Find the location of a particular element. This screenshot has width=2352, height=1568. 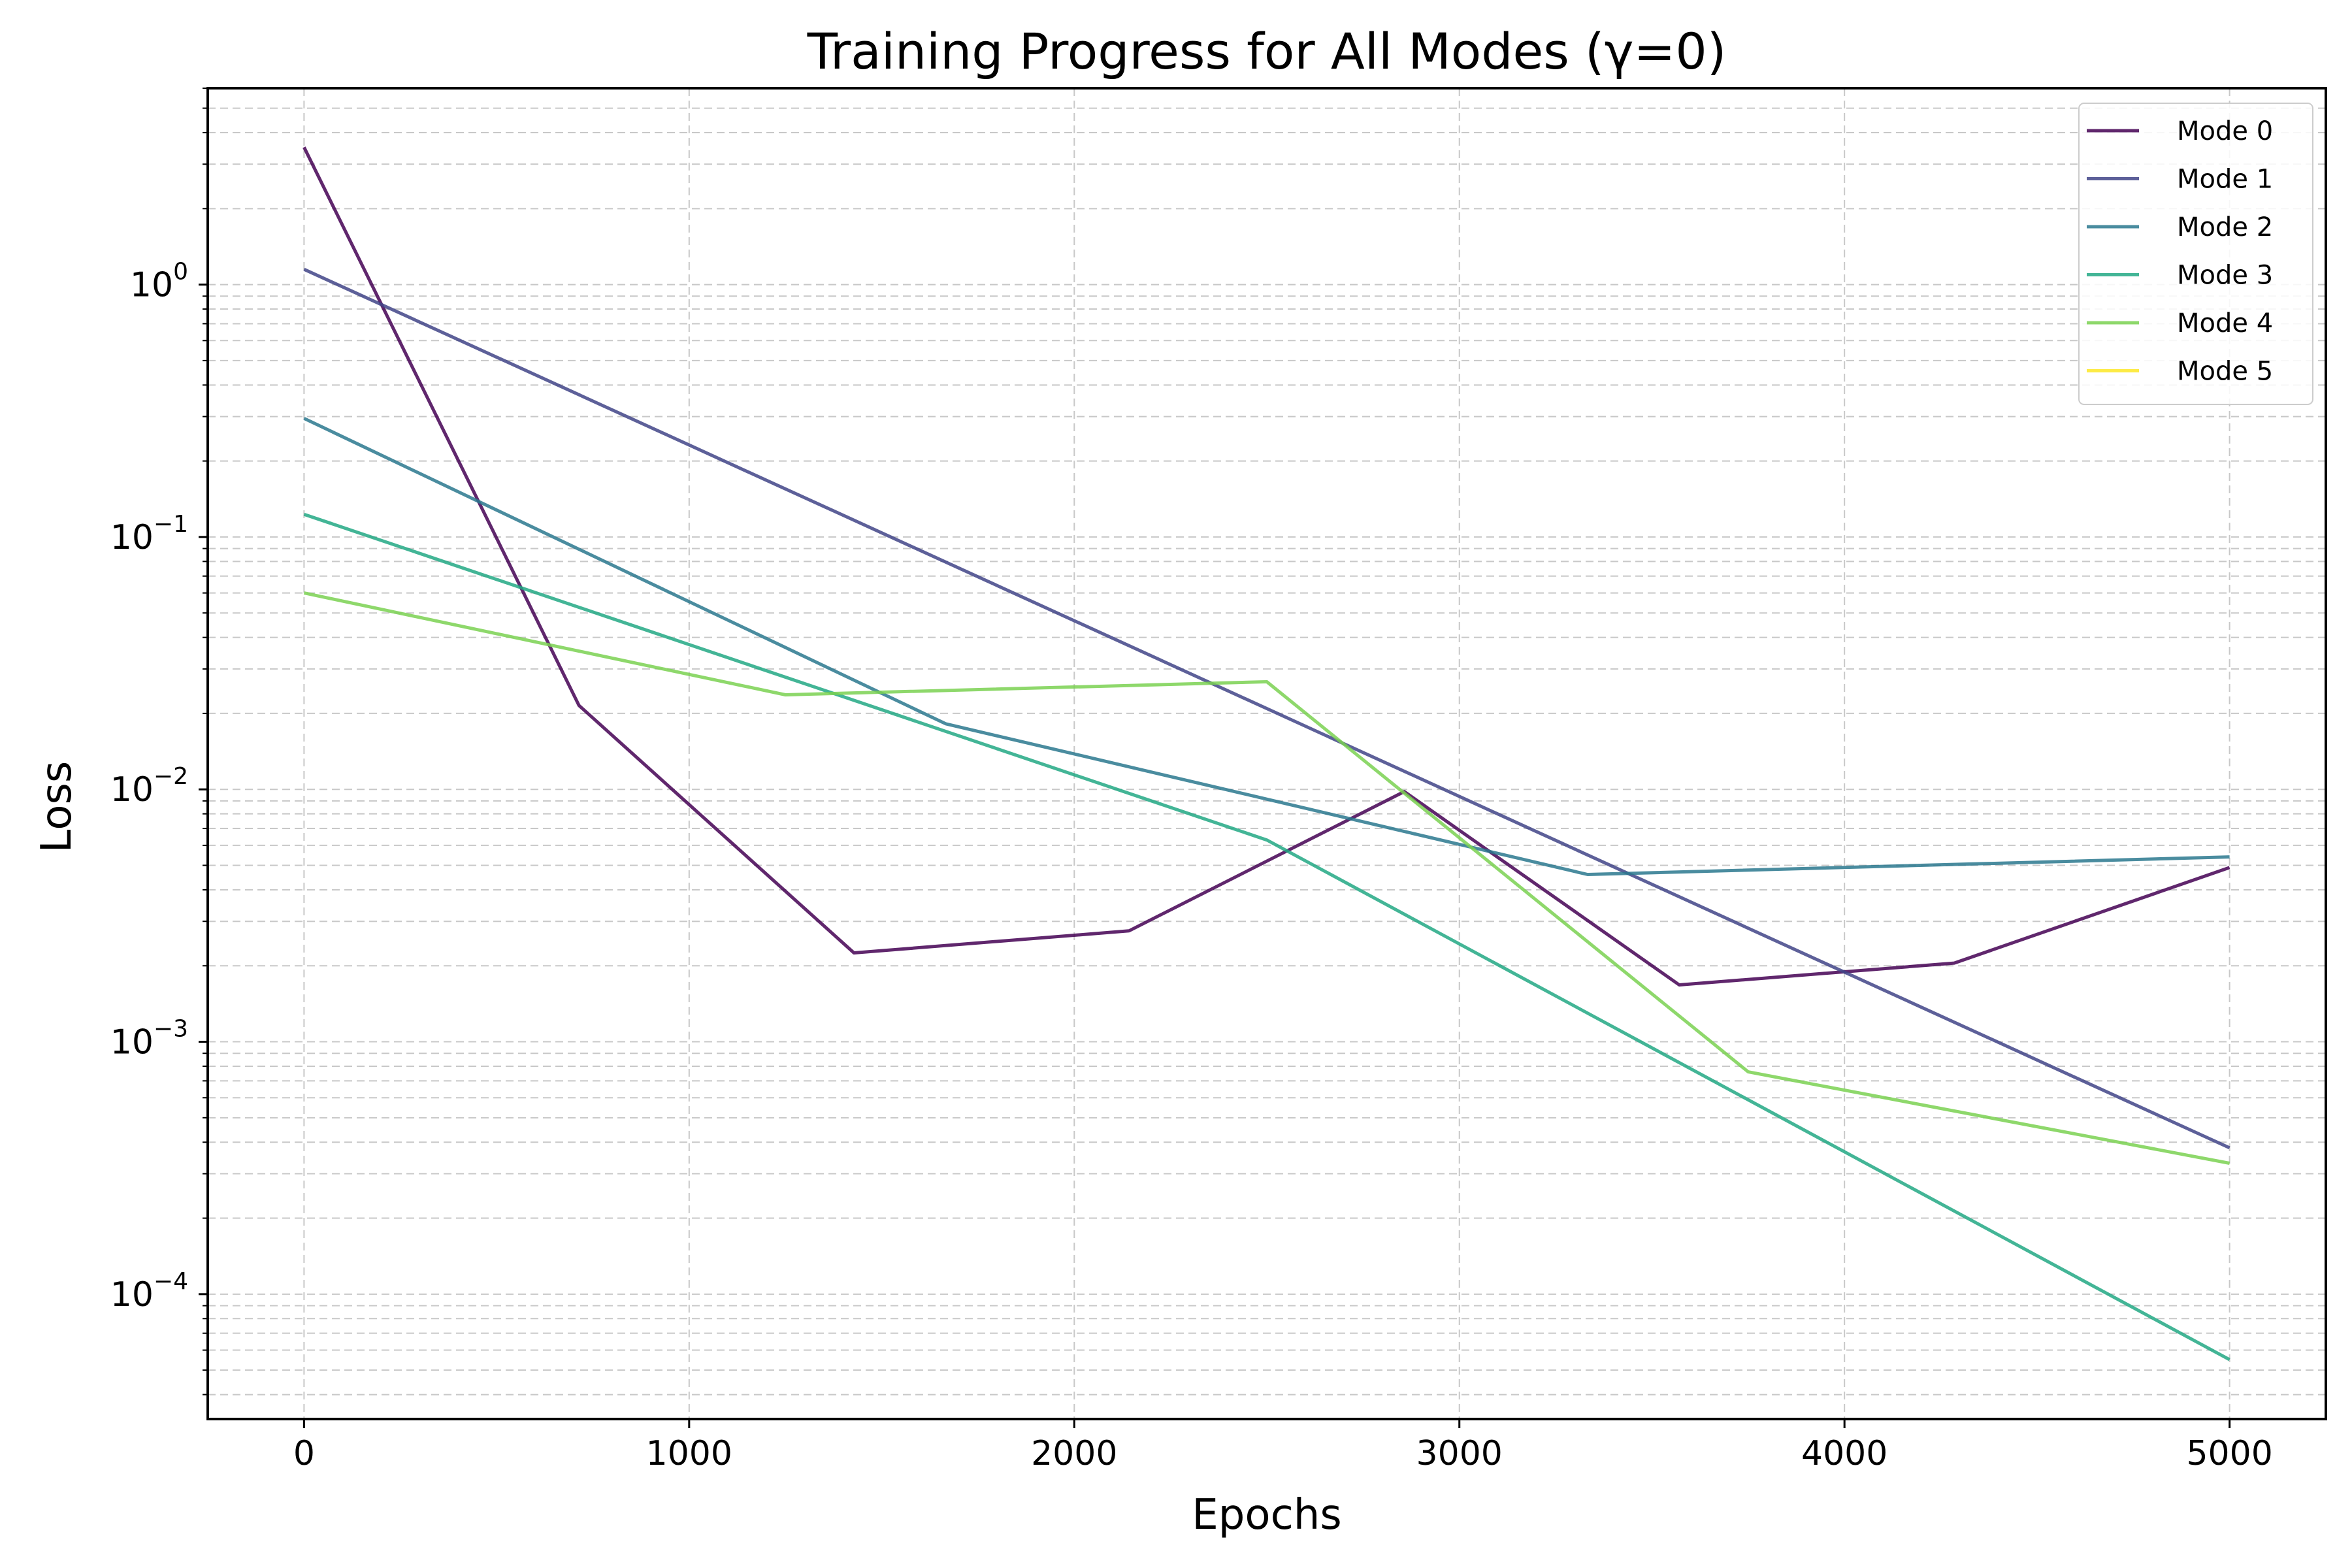

legend-label: Mode 1 is located at coordinates (2225, 180).